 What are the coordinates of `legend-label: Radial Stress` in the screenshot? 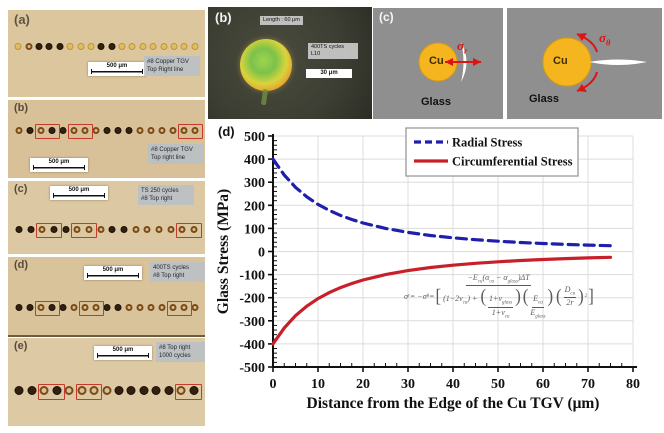 It's located at (487, 143).